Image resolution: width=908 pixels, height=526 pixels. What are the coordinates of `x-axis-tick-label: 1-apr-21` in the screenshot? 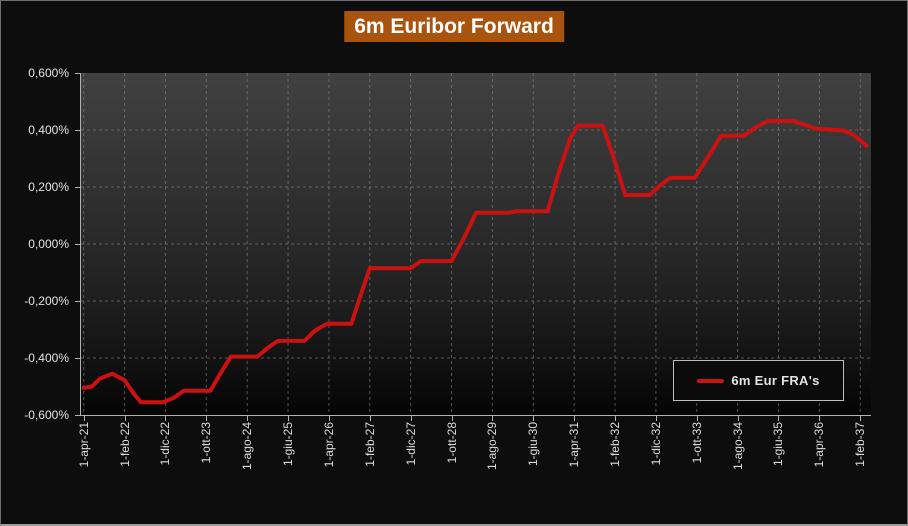 It's located at (83, 445).